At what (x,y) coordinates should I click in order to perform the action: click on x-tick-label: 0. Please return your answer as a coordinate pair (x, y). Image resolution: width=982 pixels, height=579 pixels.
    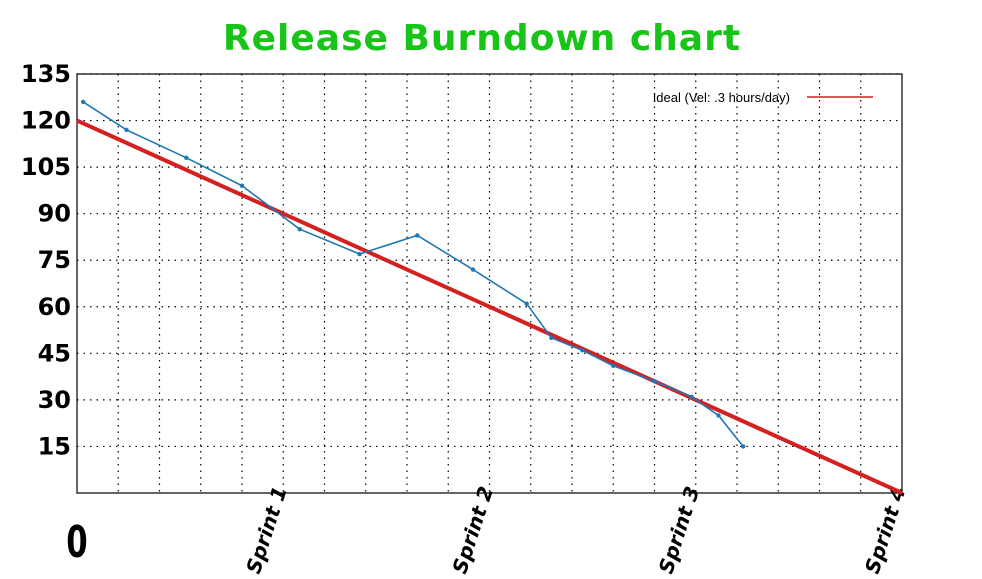
    Looking at the image, I should click on (76, 541).